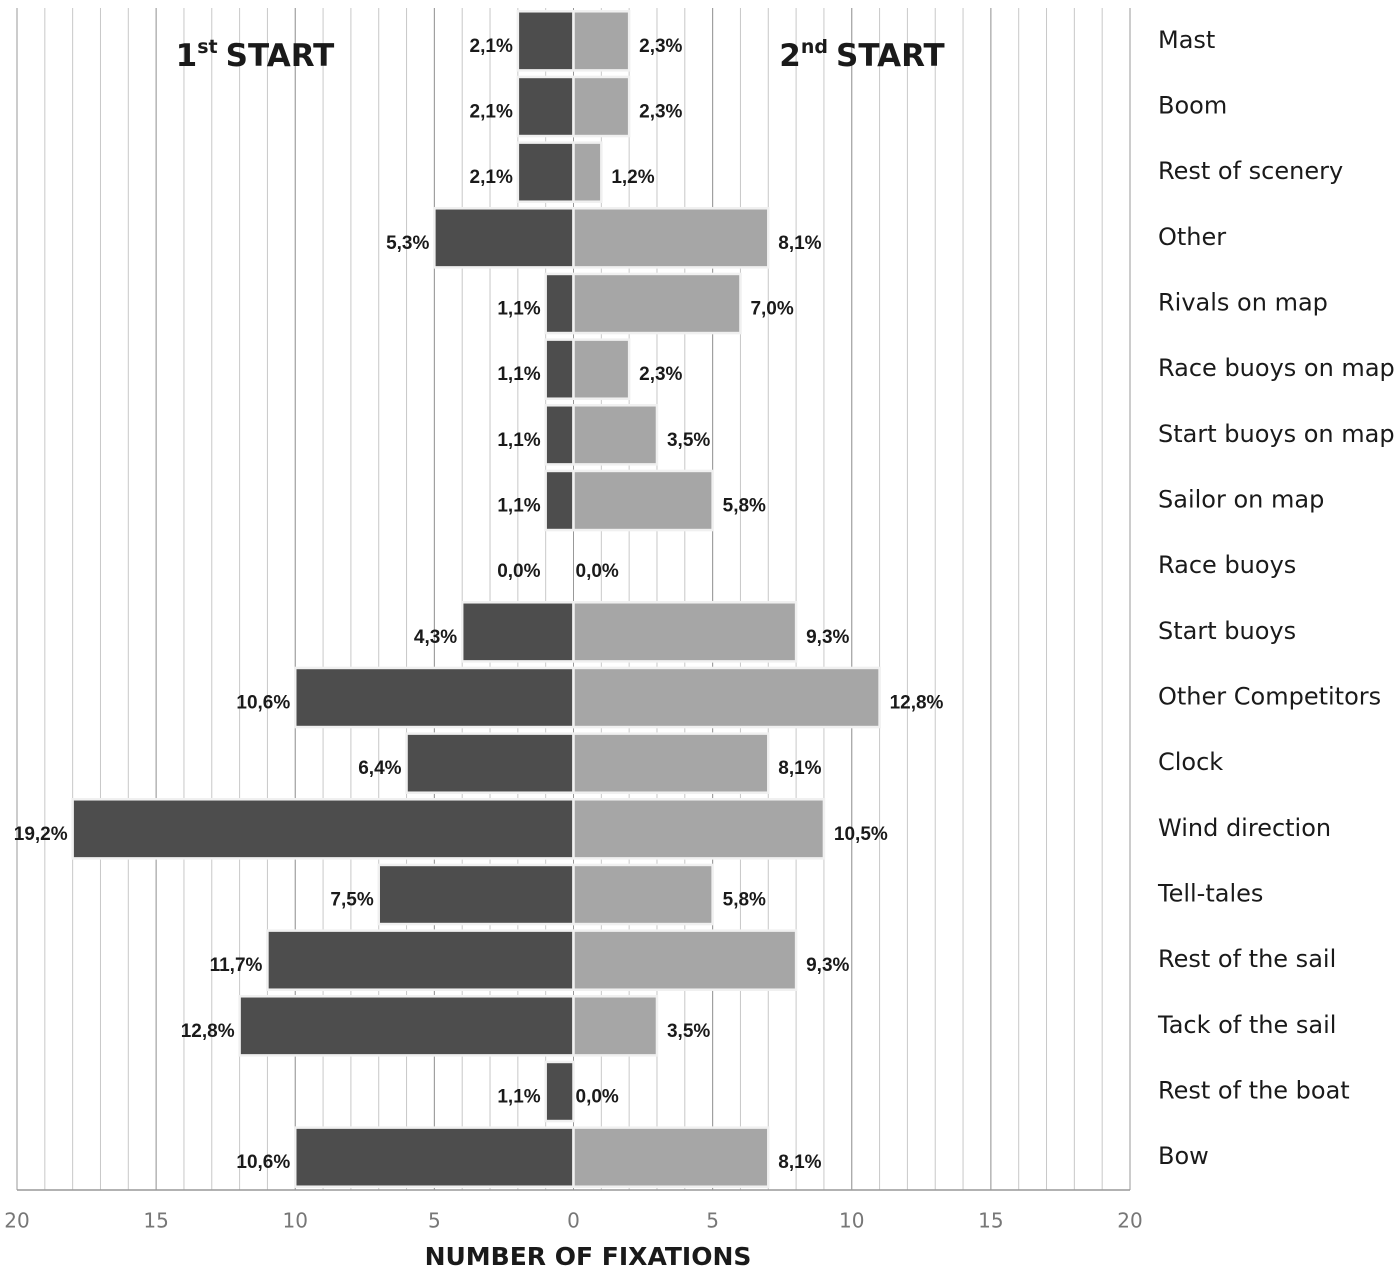 This screenshot has width=1400, height=1275. What do you see at coordinates (1250, 171) in the screenshot?
I see `category-label: Rest of scenery` at bounding box center [1250, 171].